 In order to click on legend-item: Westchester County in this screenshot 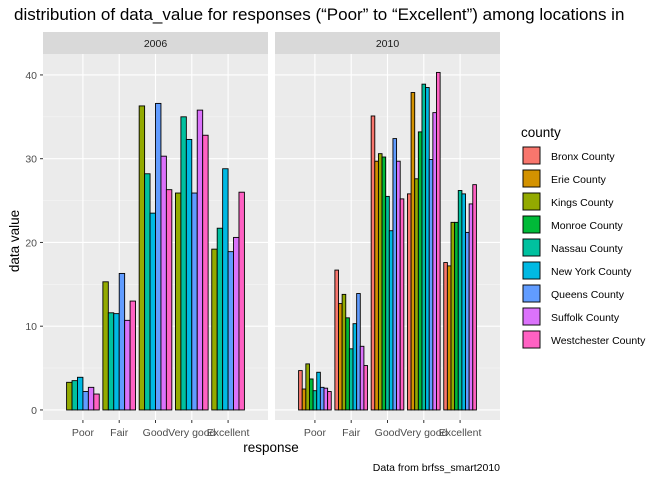, I will do `click(584, 339)`.